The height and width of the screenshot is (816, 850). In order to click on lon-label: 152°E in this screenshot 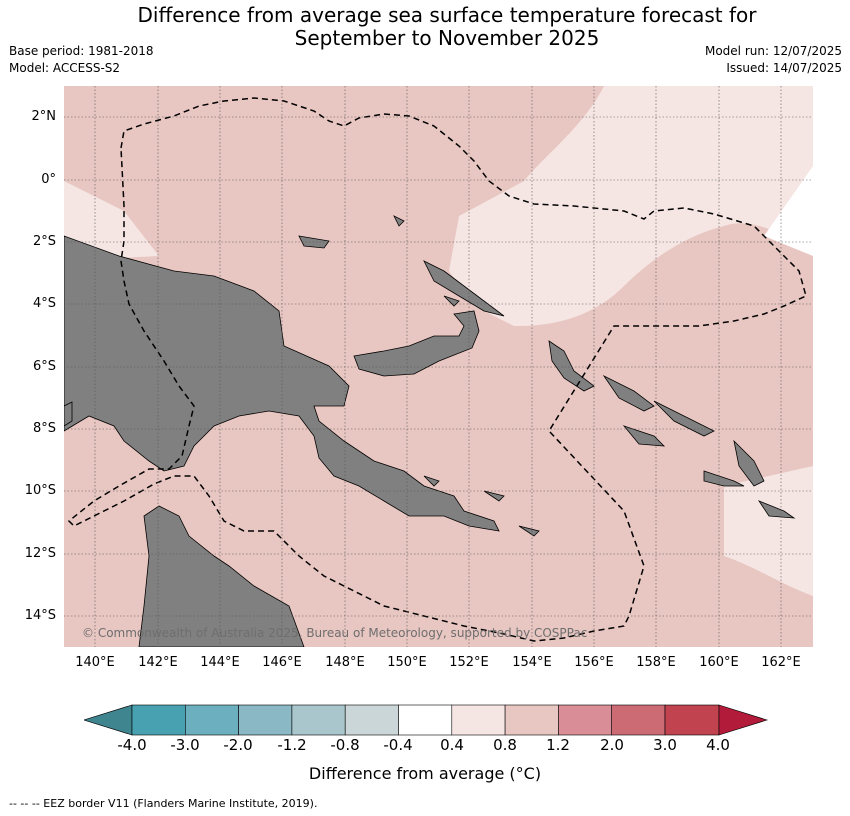, I will do `click(469, 662)`.